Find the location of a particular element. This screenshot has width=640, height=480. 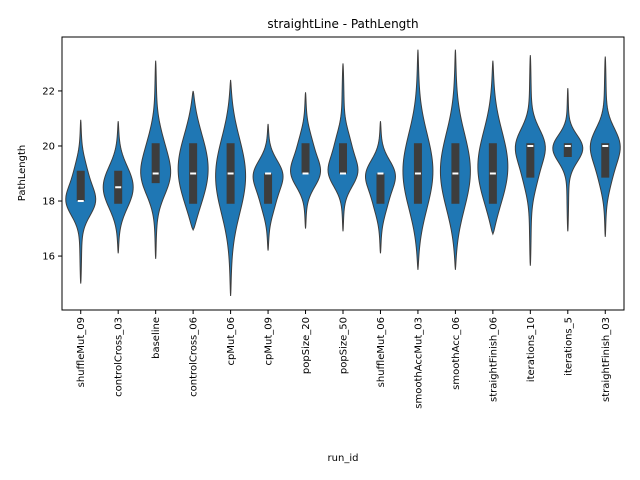

violin-body is located at coordinates (568, 160).